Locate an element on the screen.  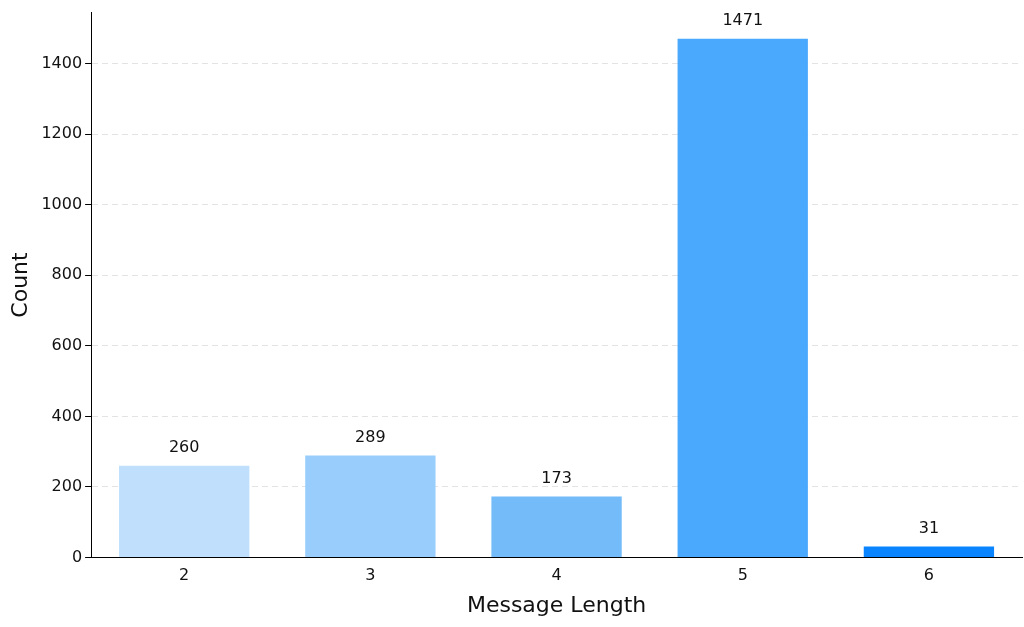
x-tick-label: 6 is located at coordinates (929, 575).